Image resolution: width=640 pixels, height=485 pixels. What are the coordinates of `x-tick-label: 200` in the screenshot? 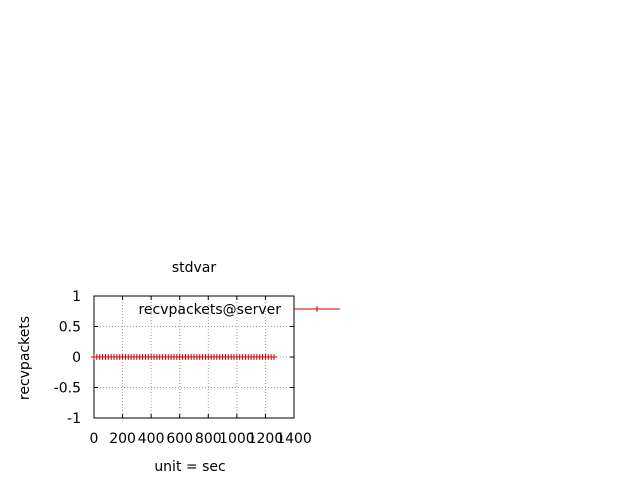 It's located at (122, 439).